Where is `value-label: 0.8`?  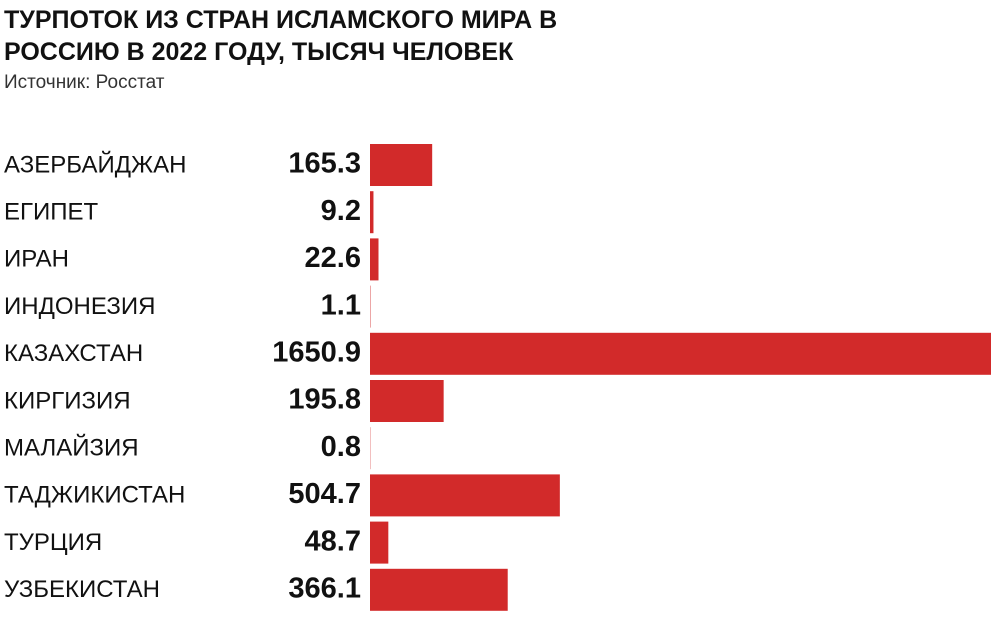
value-label: 0.8 is located at coordinates (341, 447).